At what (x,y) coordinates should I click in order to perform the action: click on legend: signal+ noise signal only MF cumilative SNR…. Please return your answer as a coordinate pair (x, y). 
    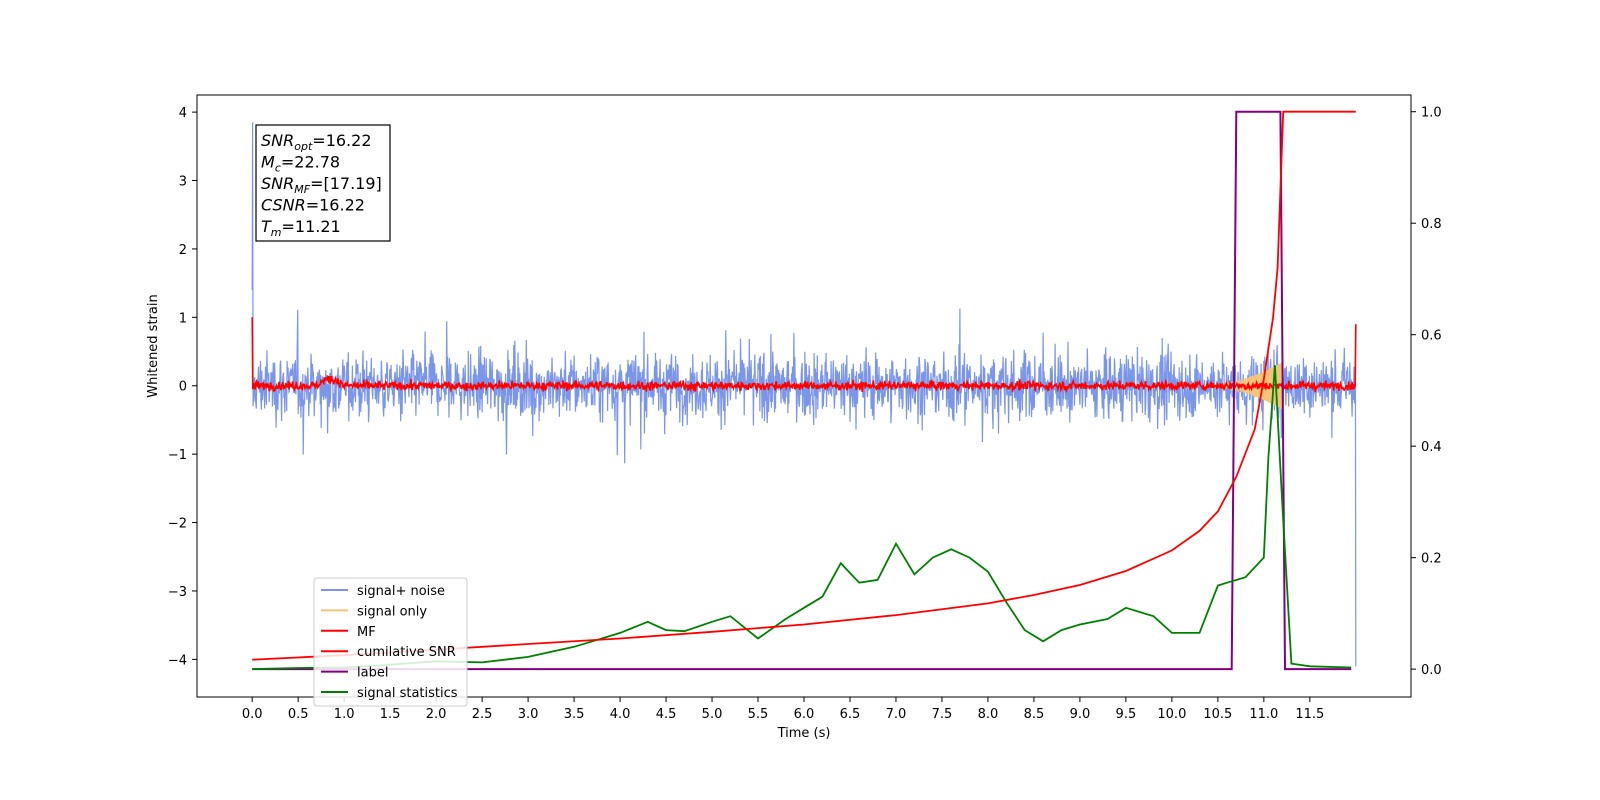
    Looking at the image, I should click on (390, 642).